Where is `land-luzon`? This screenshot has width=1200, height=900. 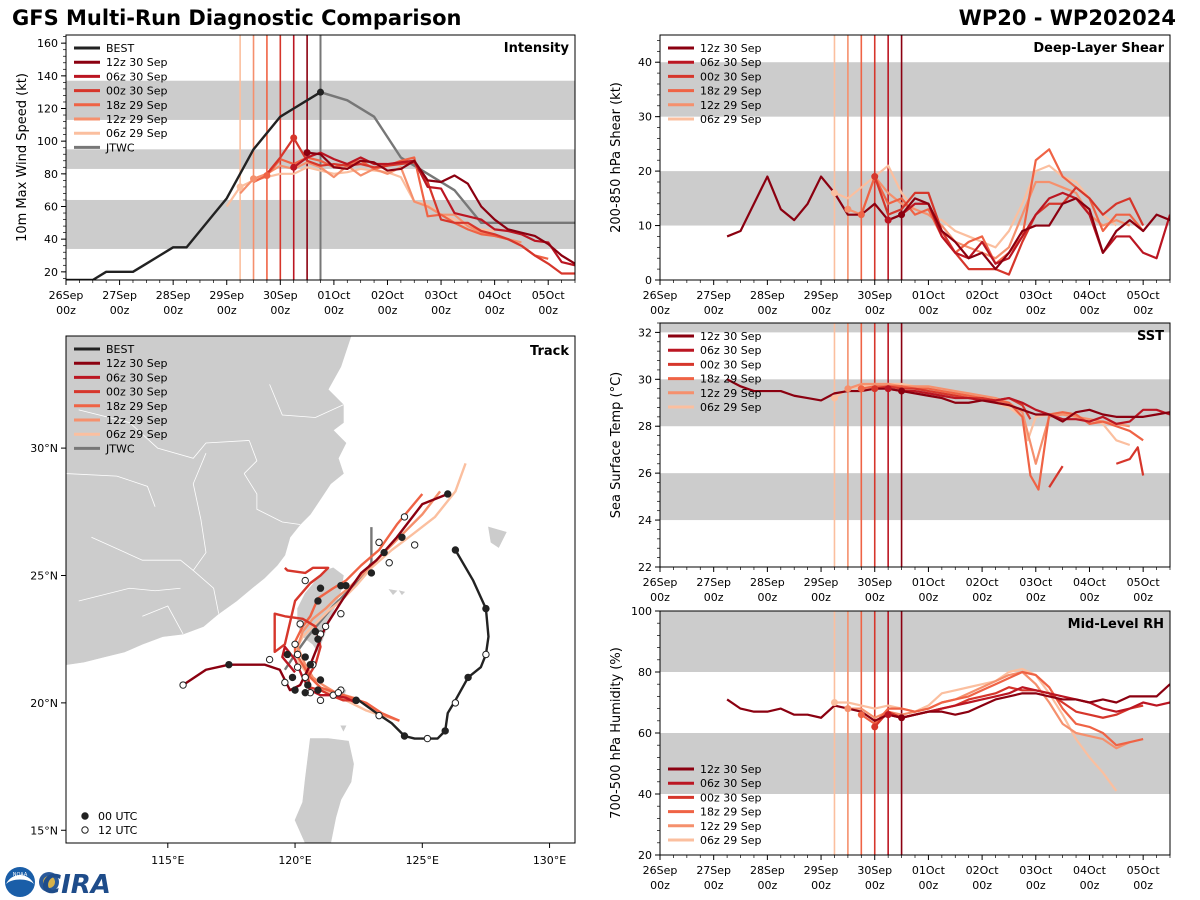 land-luzon is located at coordinates (324, 790).